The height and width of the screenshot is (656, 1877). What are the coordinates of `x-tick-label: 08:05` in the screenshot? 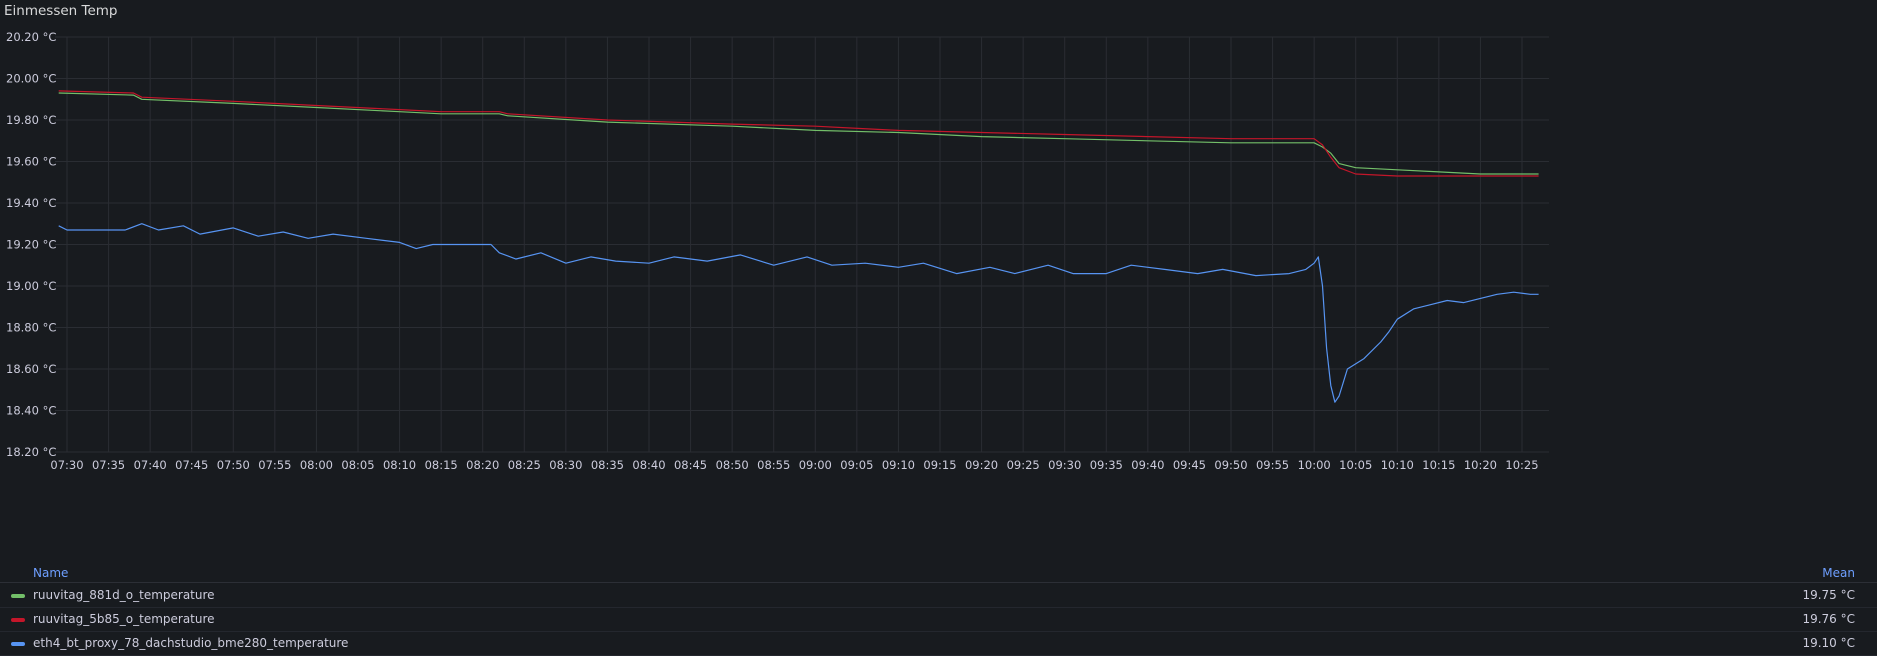 It's located at (357, 465).